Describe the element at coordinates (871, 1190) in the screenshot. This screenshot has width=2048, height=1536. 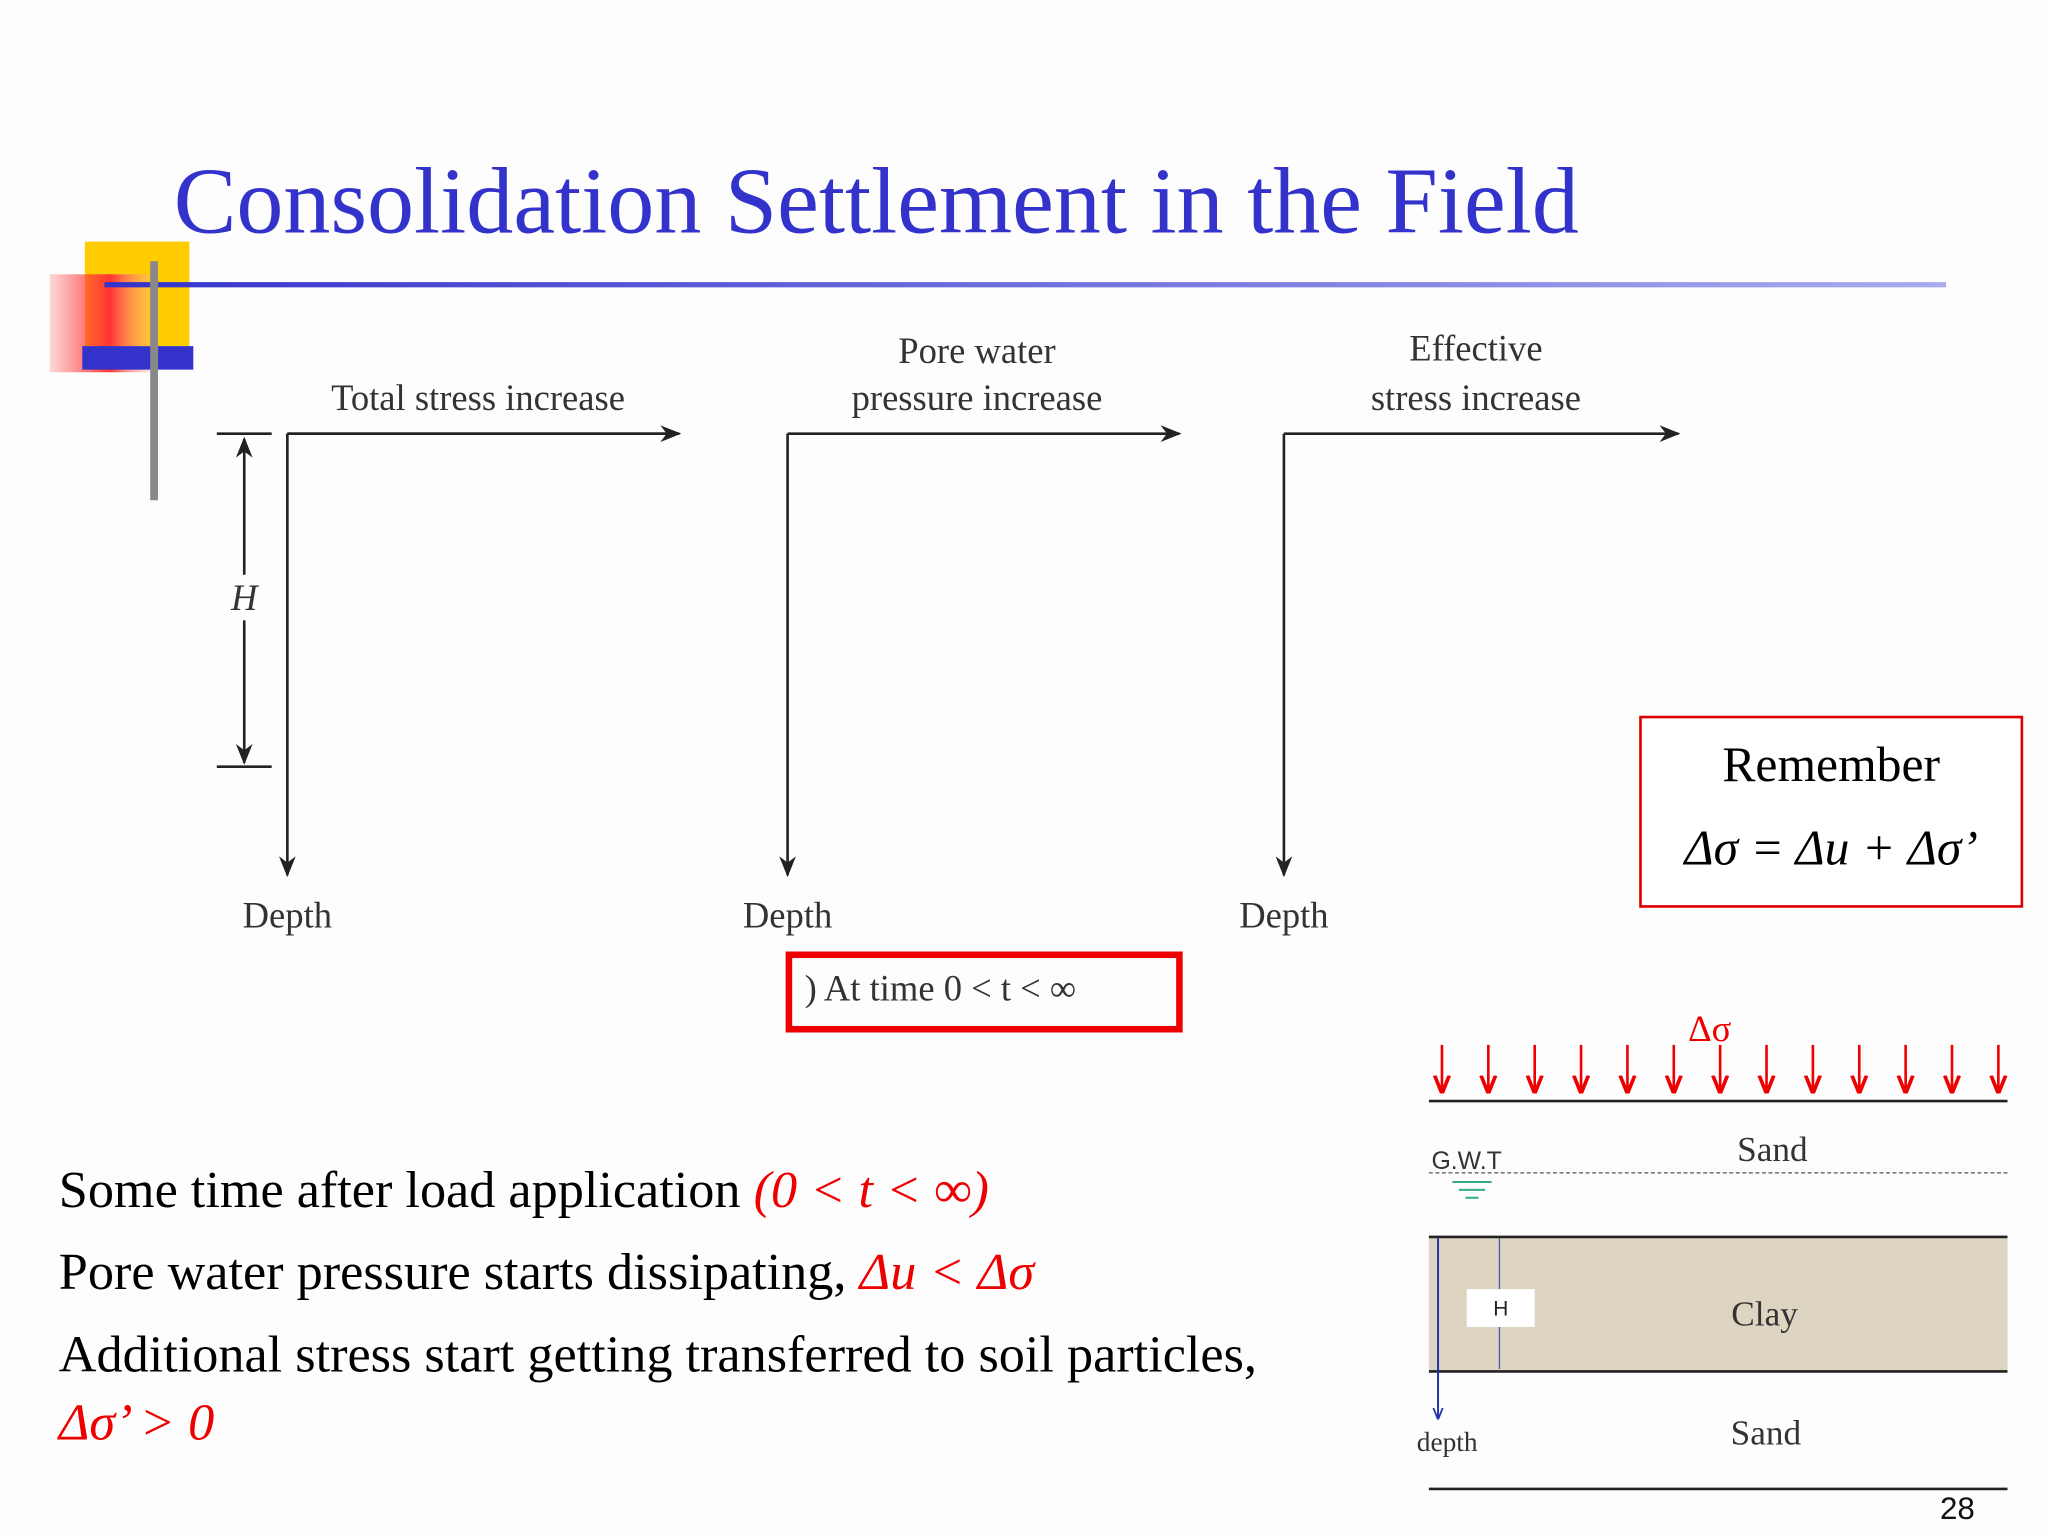
I see `bullet-emphasis: (0 < t < ∞)` at that location.